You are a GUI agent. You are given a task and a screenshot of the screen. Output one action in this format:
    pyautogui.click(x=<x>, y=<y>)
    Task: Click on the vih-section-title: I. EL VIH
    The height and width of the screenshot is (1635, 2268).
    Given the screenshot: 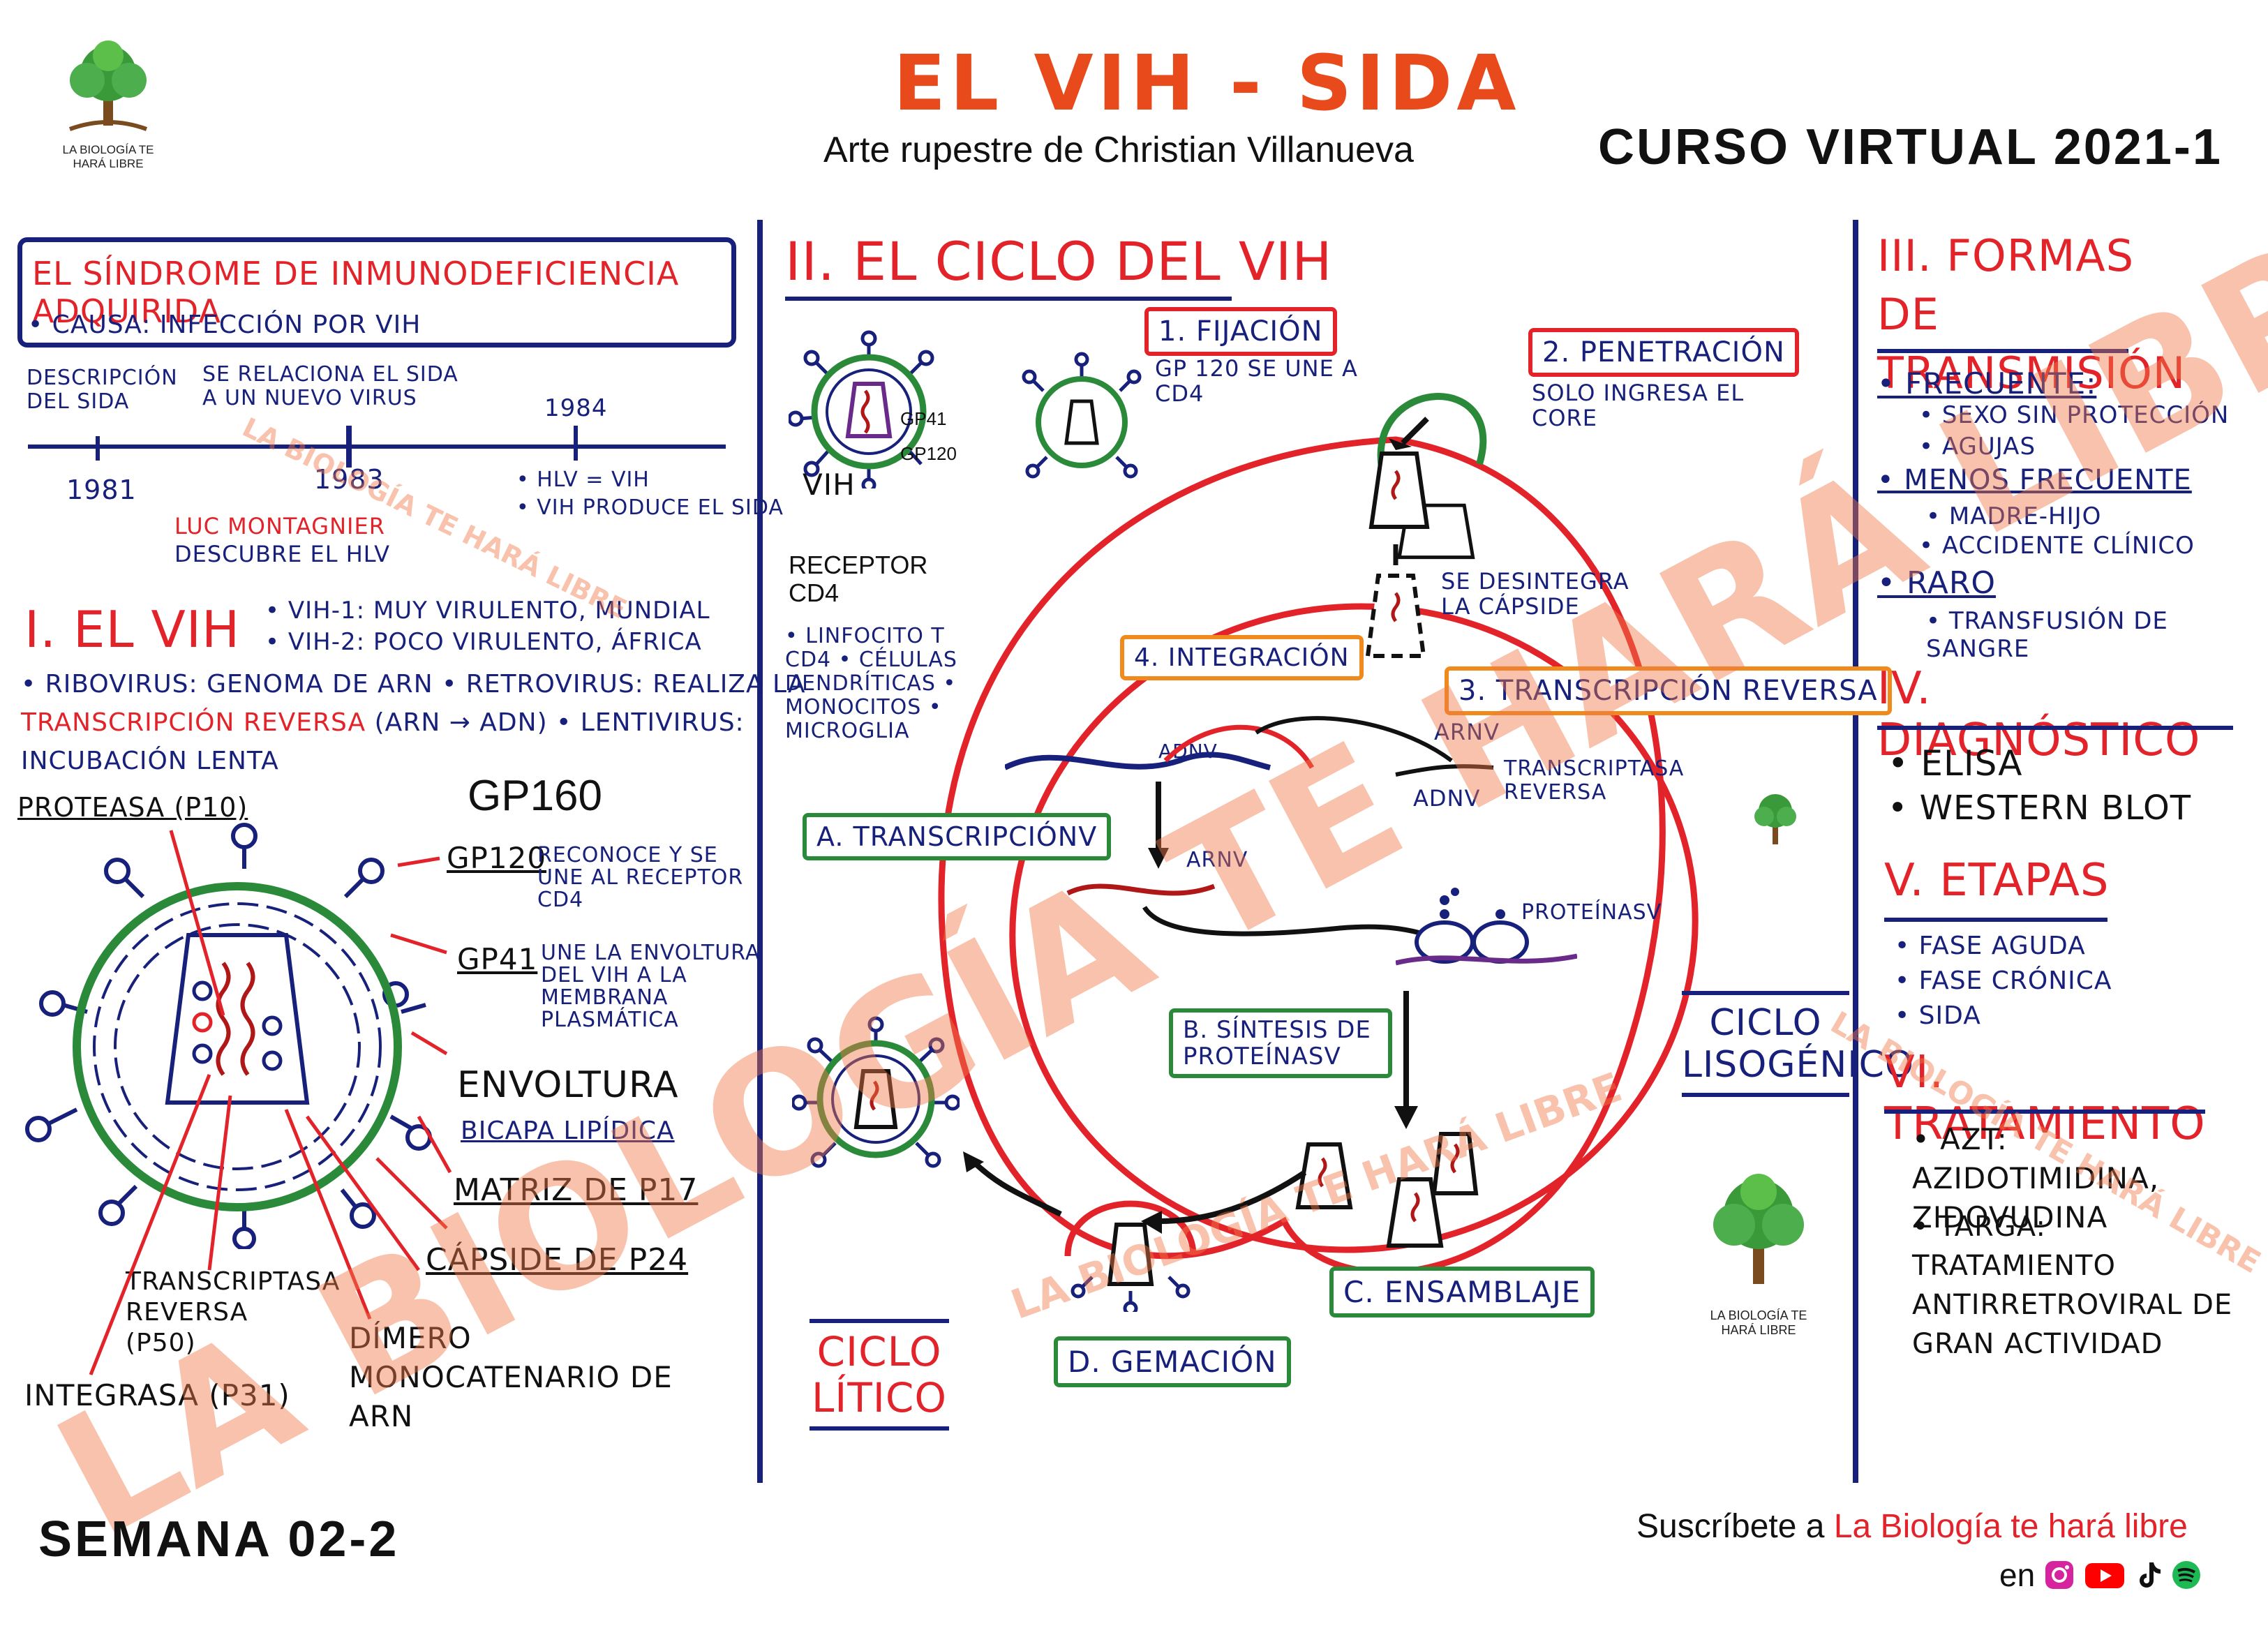 What is the action you would take?
    pyautogui.click(x=132, y=629)
    